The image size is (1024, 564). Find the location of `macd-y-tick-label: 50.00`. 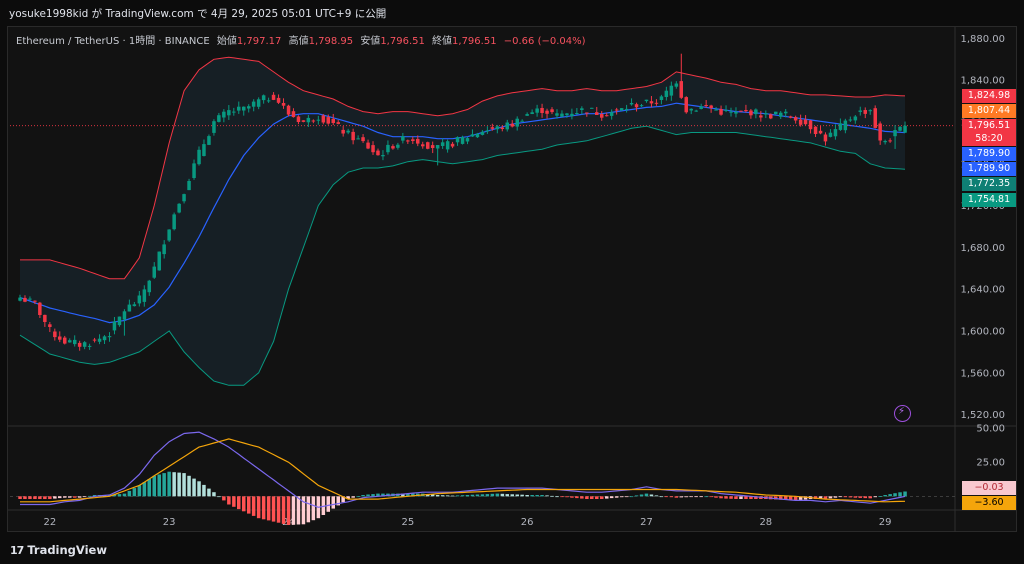

macd-y-tick-label: 50.00 is located at coordinates (990, 429).